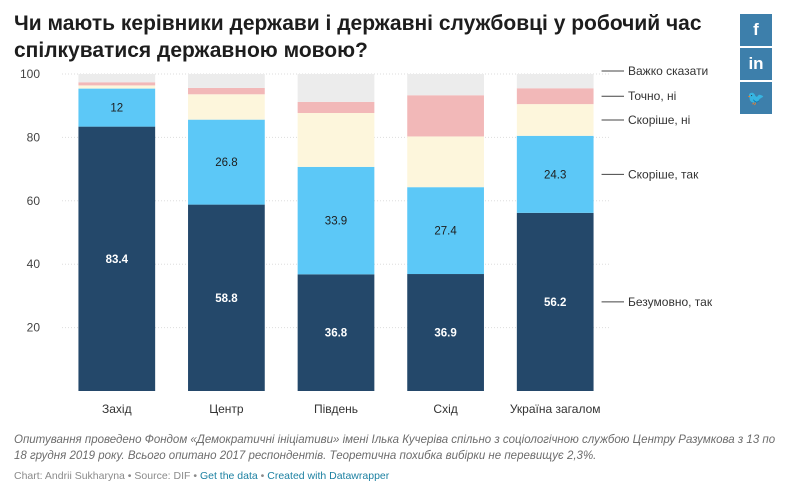 This screenshot has height=488, width=800. I want to click on get-data-link: Get the data, so click(228, 476).